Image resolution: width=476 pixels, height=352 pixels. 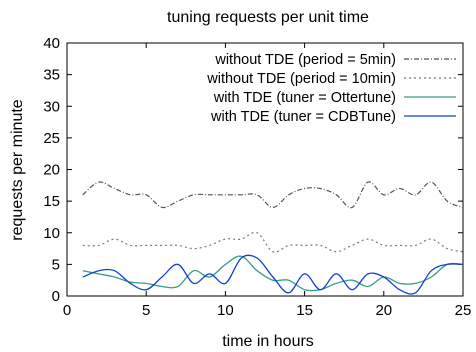 I want to click on y-tick-label: 0, so click(x=56, y=296).